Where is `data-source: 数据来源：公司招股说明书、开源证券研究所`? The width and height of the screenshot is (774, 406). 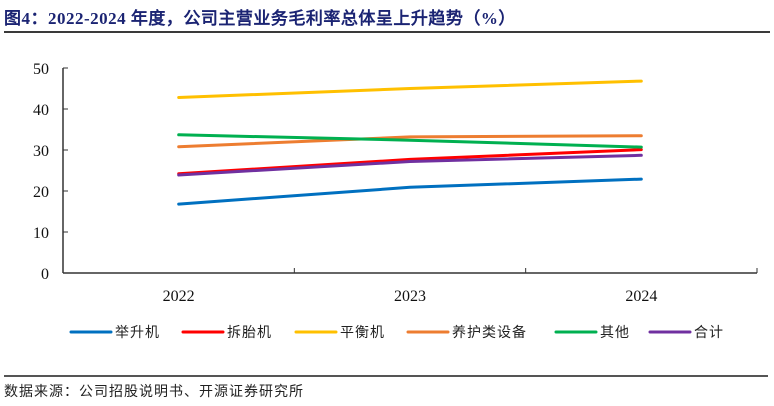
data-source: 数据来源：公司招股说明书、开源证券研究所 is located at coordinates (154, 392).